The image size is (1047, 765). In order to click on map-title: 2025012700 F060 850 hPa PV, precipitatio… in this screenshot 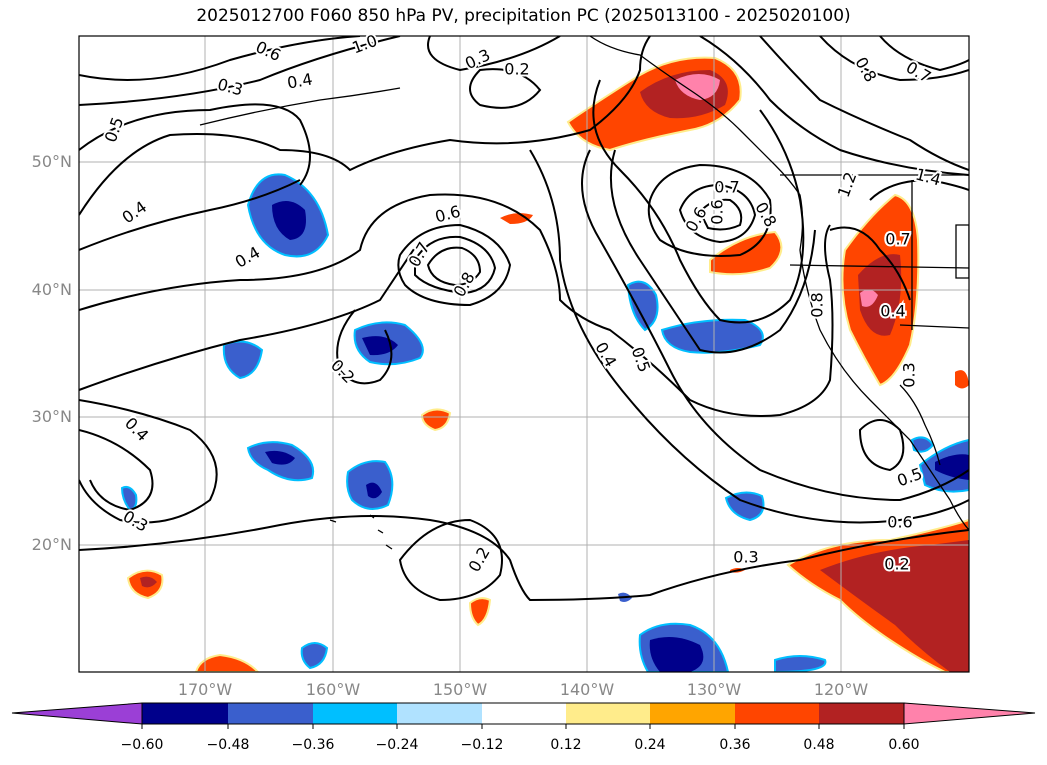, I will do `click(523, 16)`.